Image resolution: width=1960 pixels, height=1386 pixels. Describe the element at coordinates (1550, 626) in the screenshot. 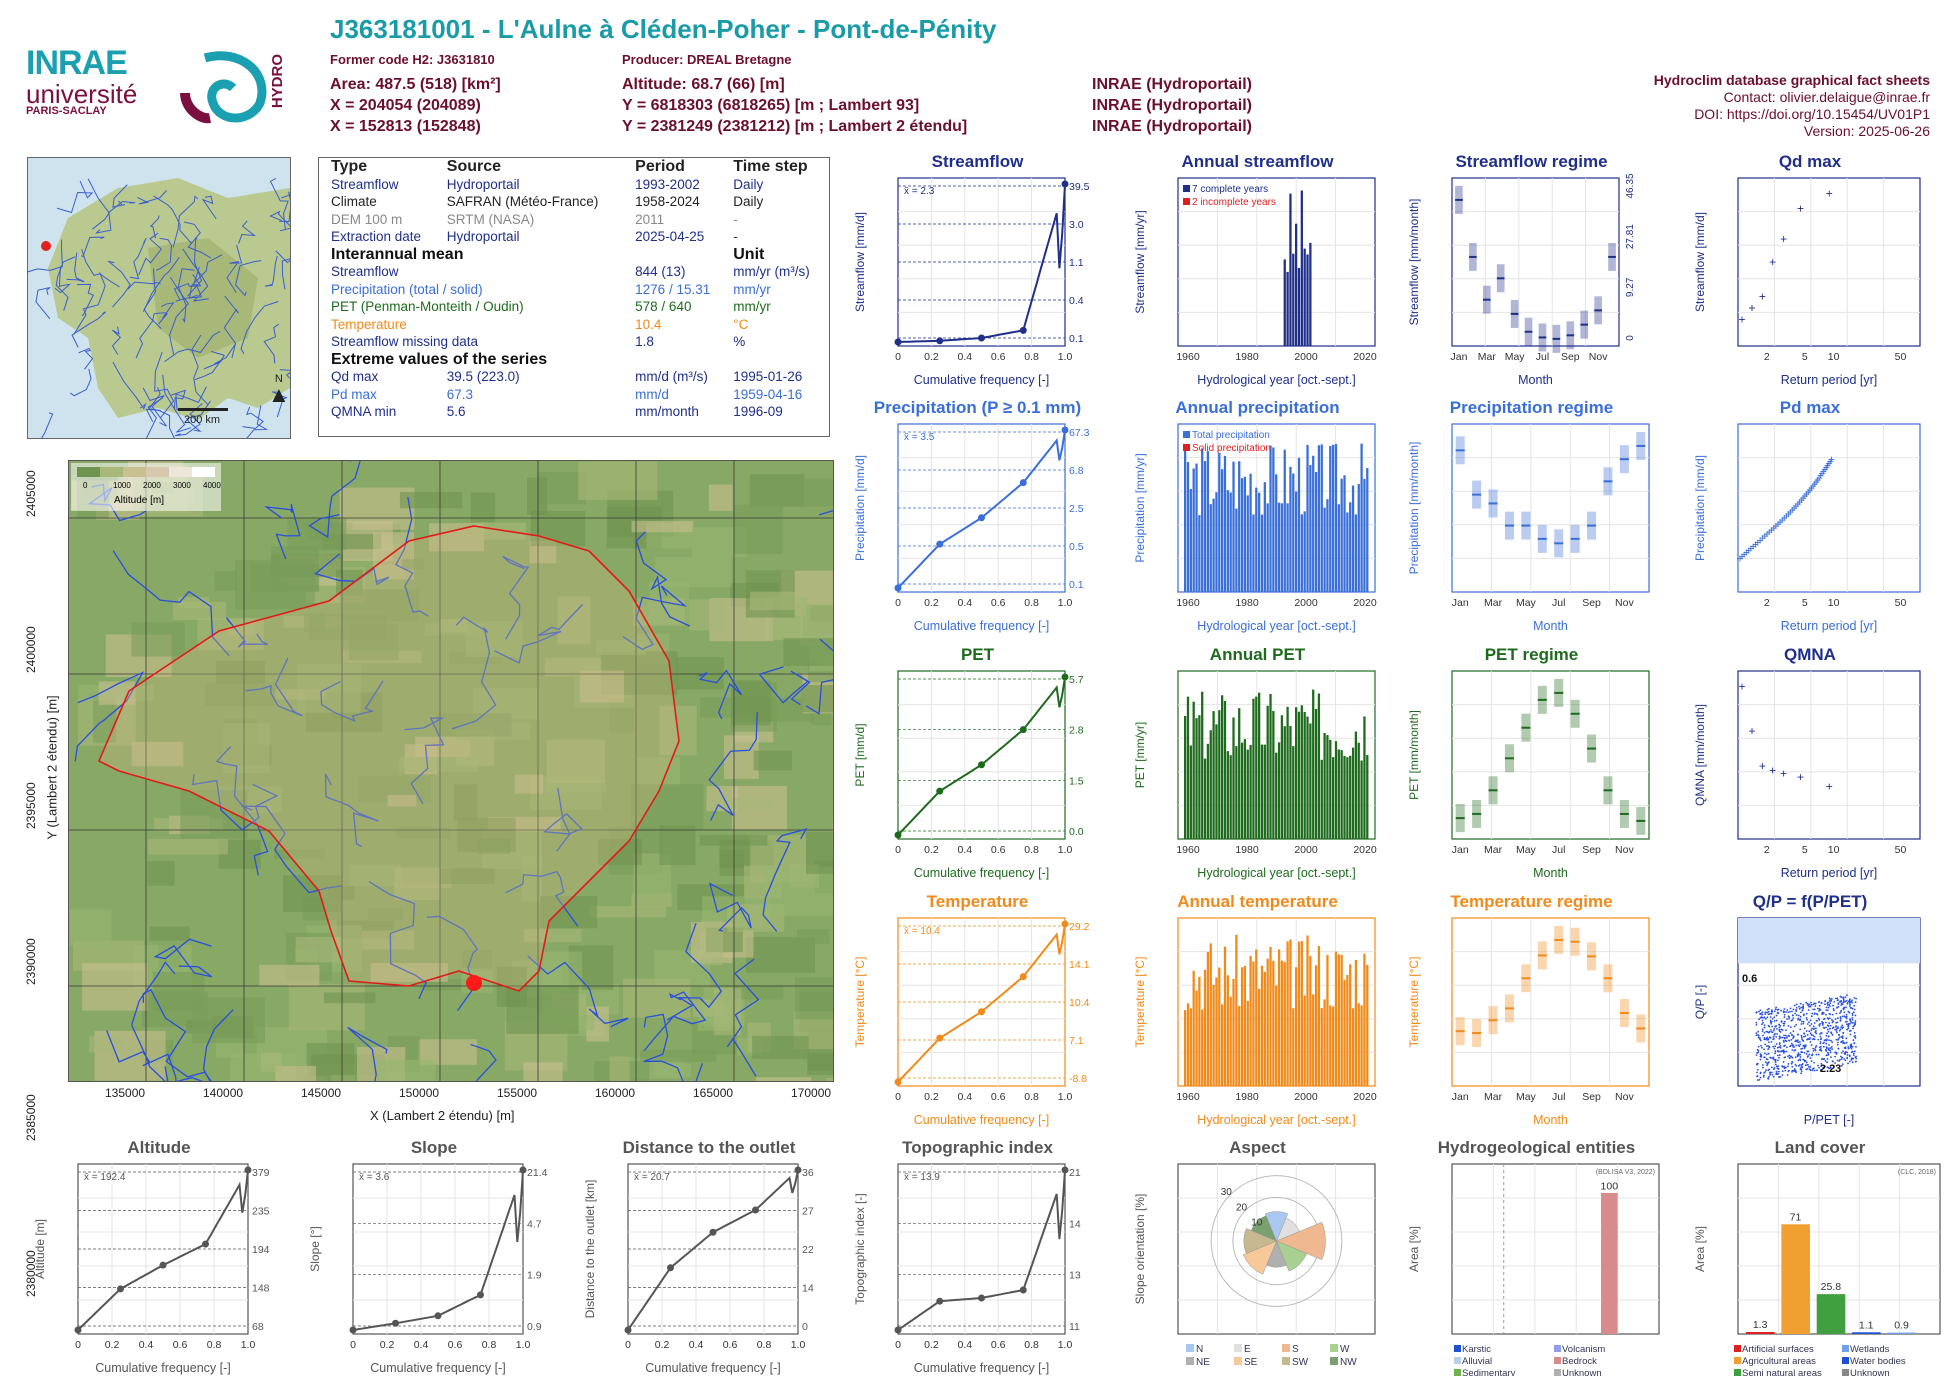

I see `x-axis-label: Month` at that location.